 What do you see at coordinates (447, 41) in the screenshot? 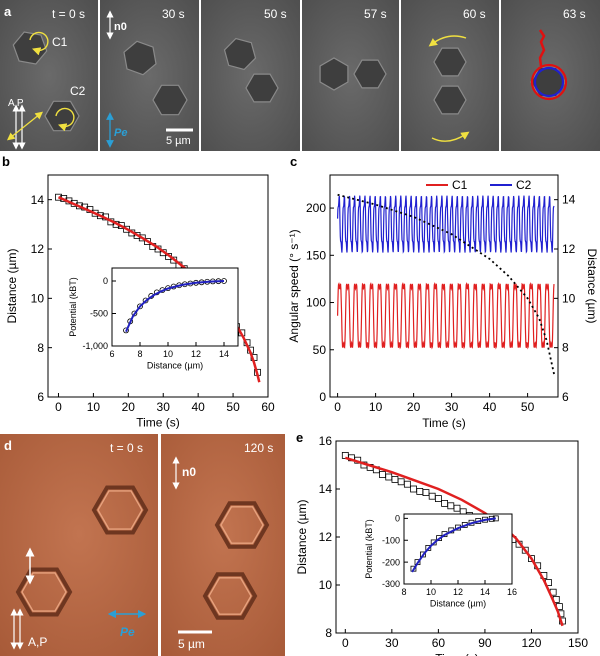
I see `rotation-arrow-top-icon` at bounding box center [447, 41].